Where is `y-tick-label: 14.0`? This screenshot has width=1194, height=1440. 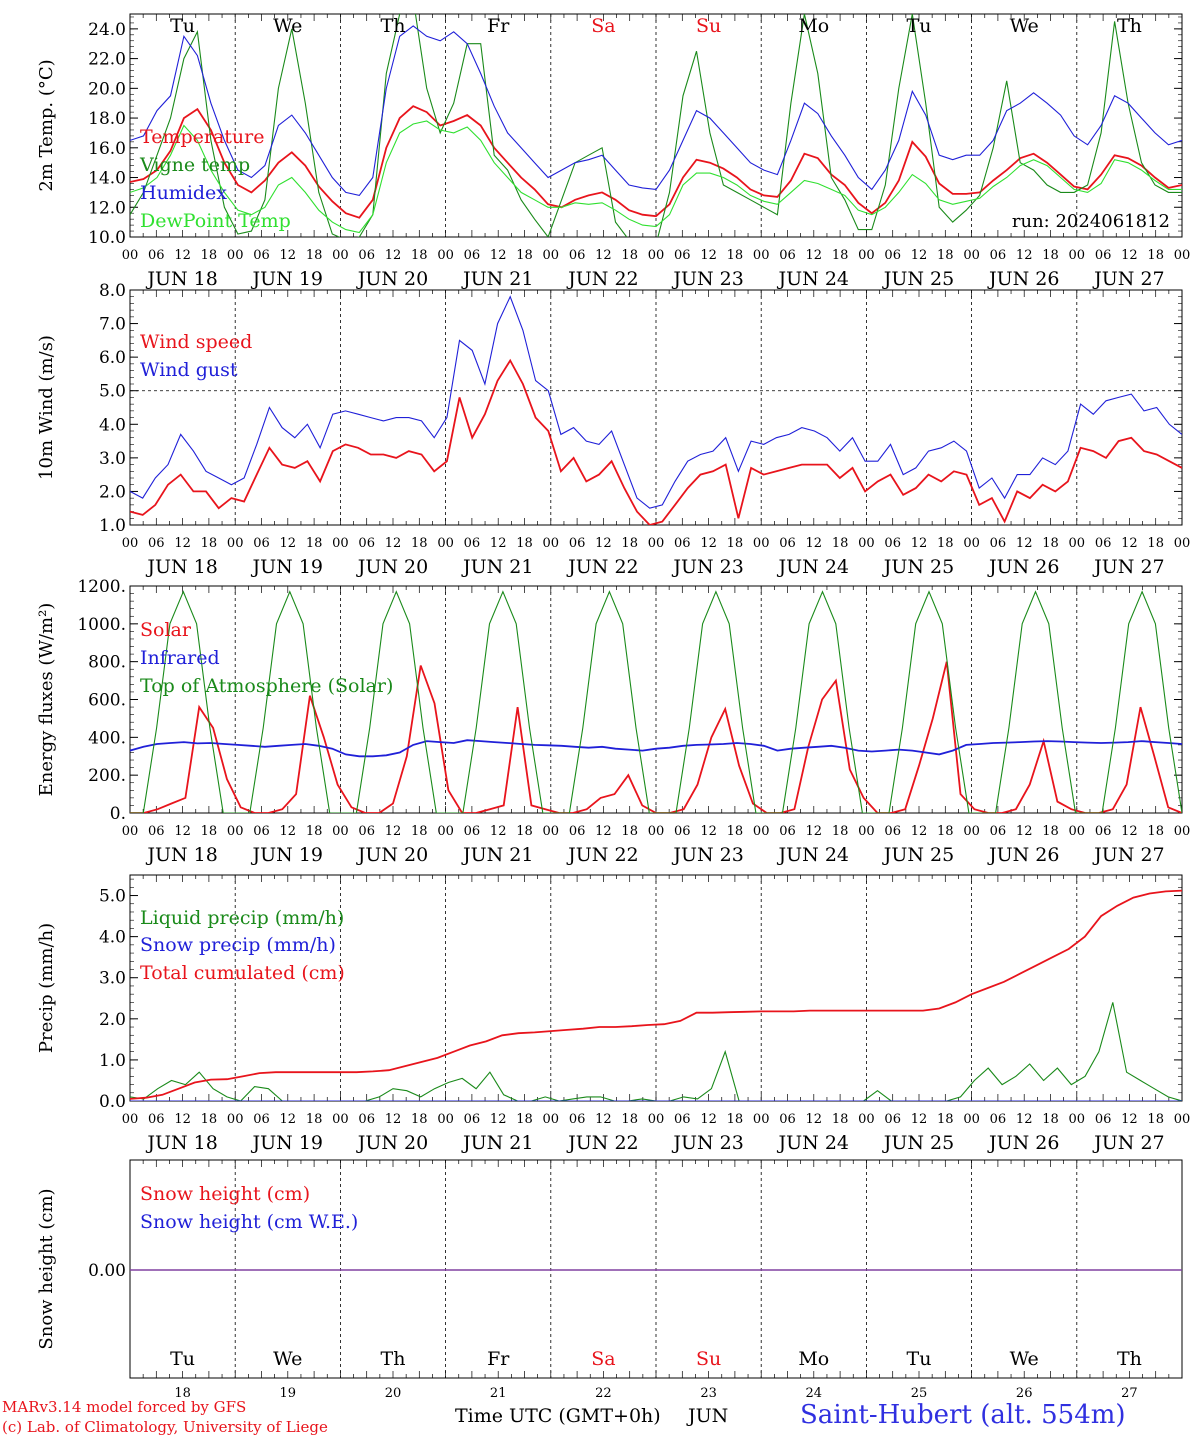 y-tick-label: 14.0 is located at coordinates (107, 179).